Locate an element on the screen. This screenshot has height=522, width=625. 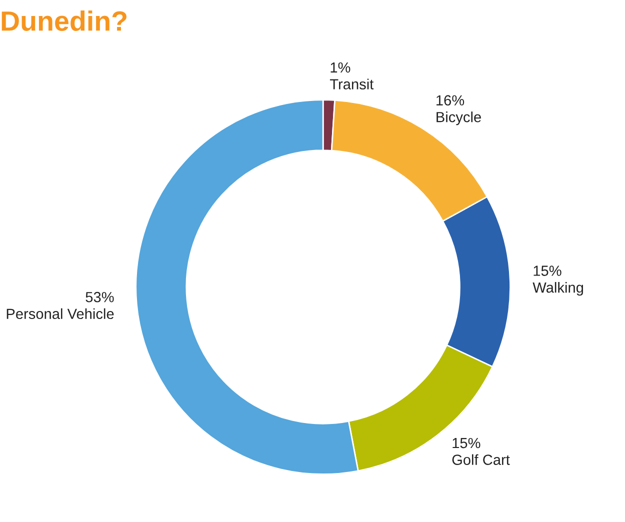
slice-label: Personal Vehicle is located at coordinates (60, 314).